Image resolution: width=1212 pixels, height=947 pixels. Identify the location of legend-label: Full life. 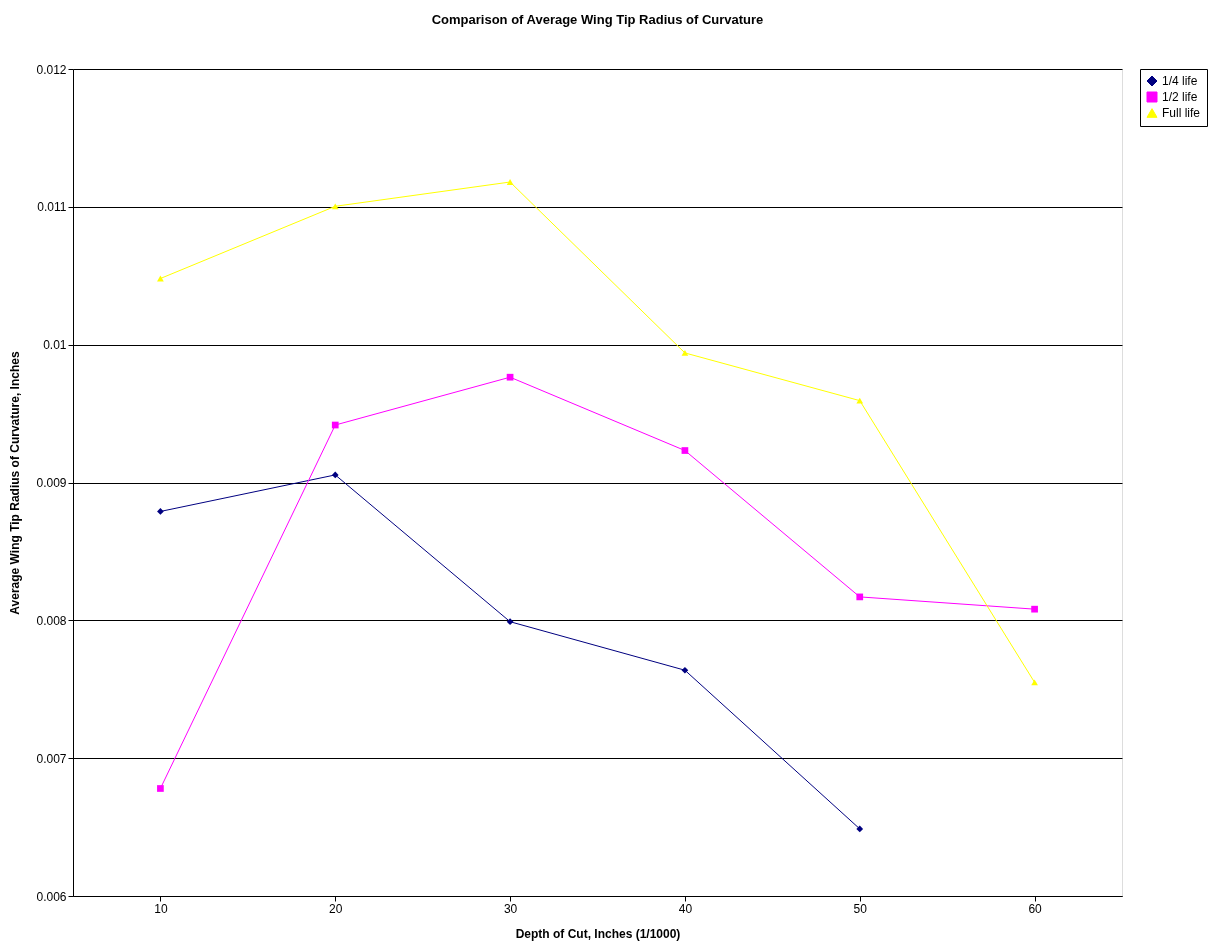
(1181, 113).